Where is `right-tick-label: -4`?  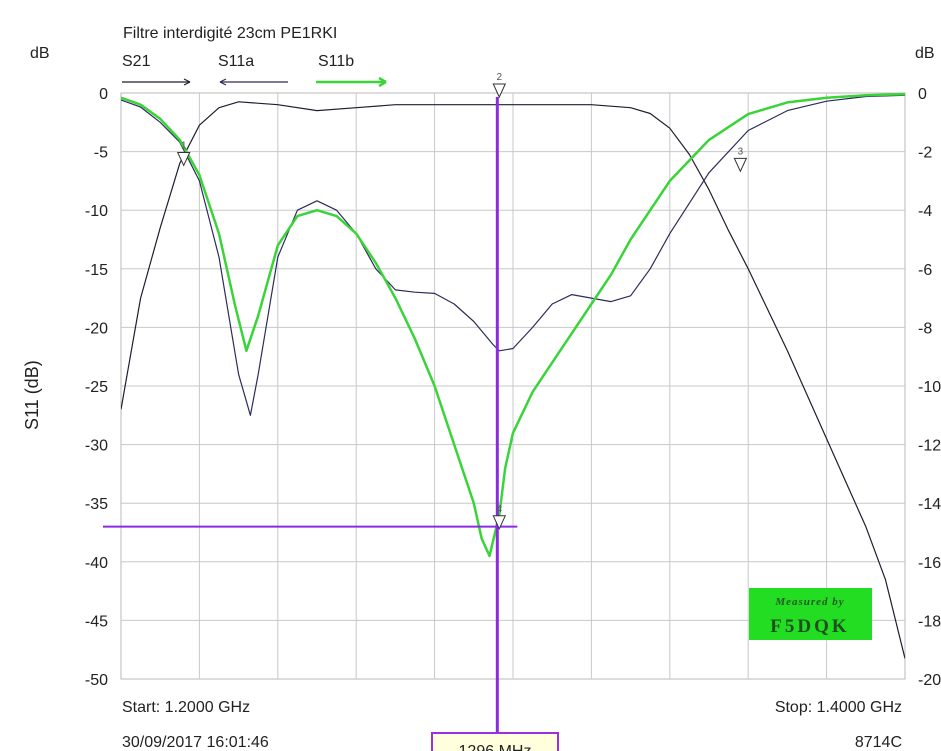
right-tick-label: -4 is located at coordinates (925, 211).